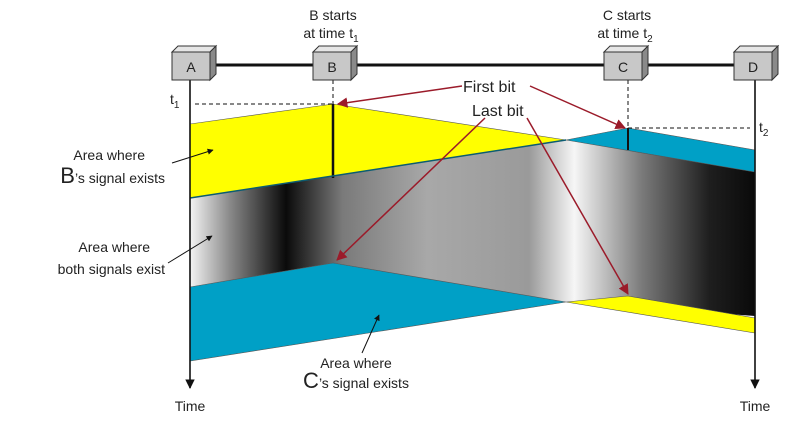 The image size is (806, 422). I want to click on c-area-line2: C’s signal exists, so click(356, 380).